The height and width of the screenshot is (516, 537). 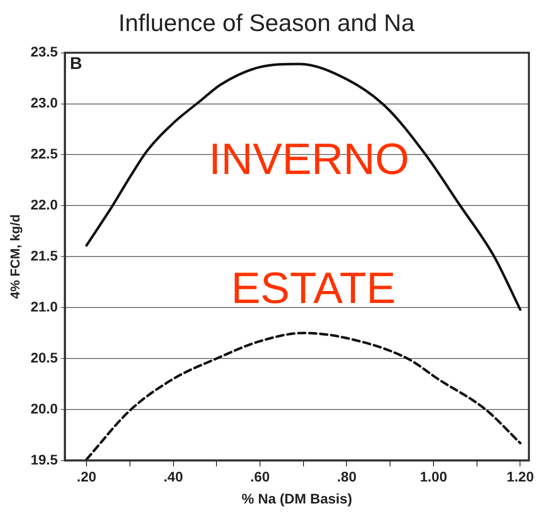 What do you see at coordinates (309, 159) in the screenshot?
I see `series-label: INVERNO` at bounding box center [309, 159].